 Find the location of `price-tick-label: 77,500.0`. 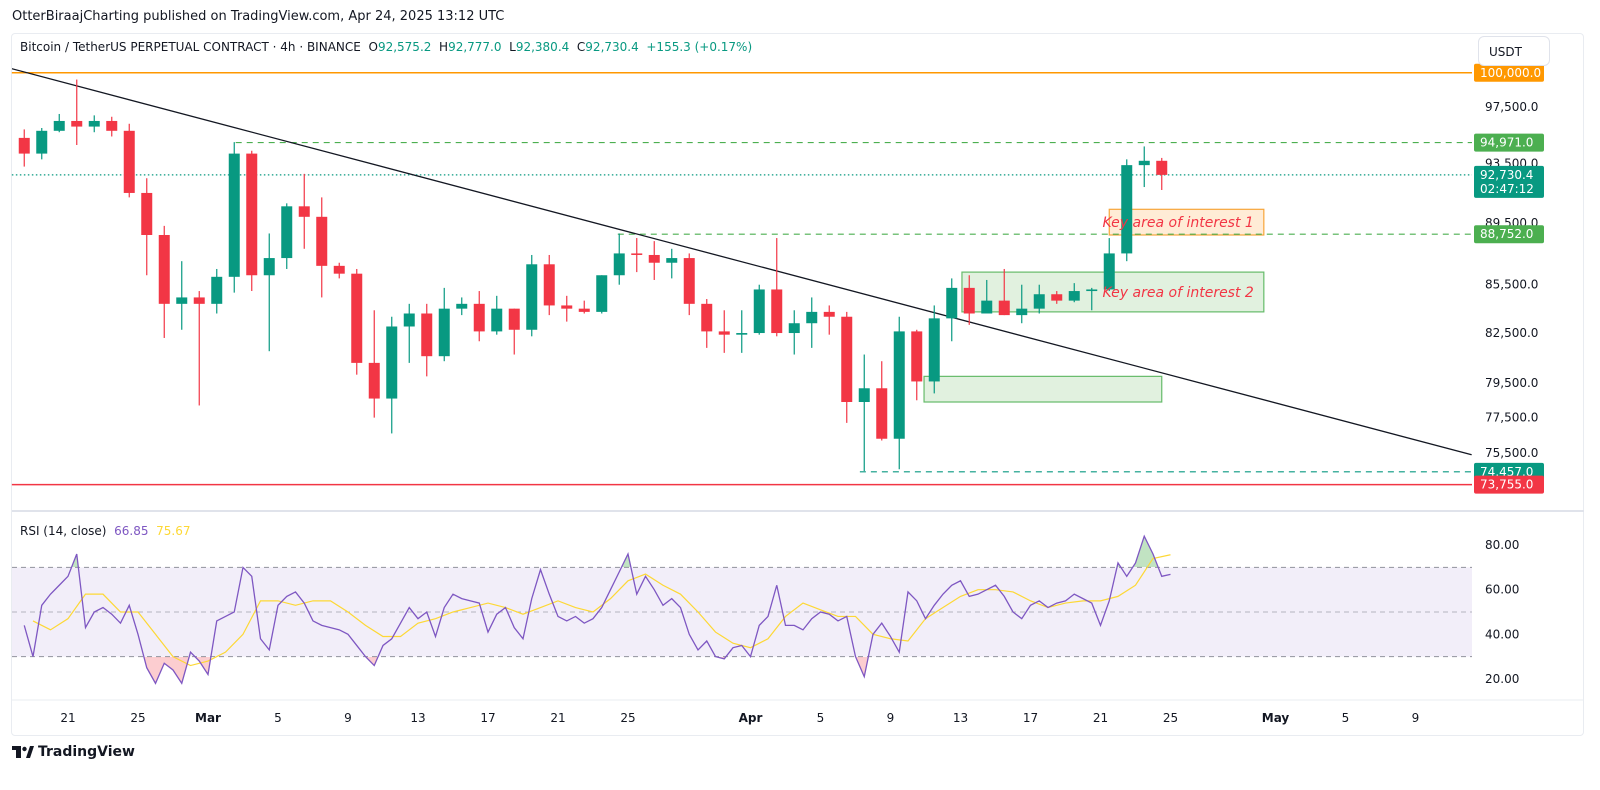

price-tick-label: 77,500.0 is located at coordinates (1511, 418).